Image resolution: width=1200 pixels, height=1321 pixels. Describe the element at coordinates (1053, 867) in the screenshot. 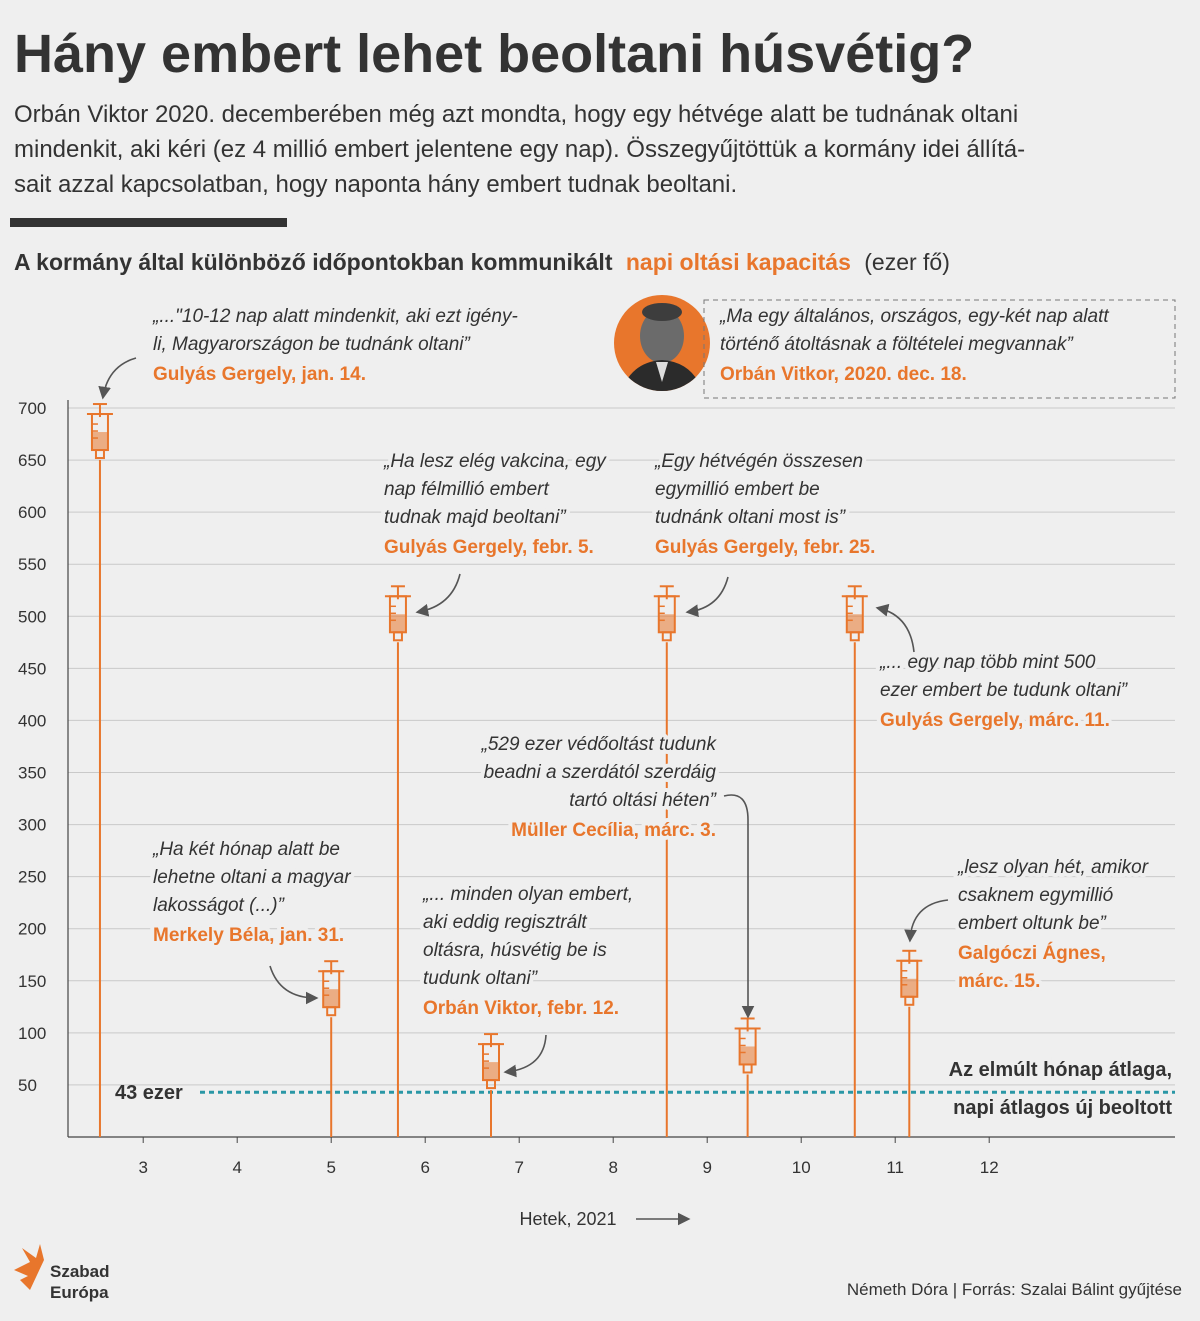

I see `quote-line: „lesz olyan hét, amikor` at that location.